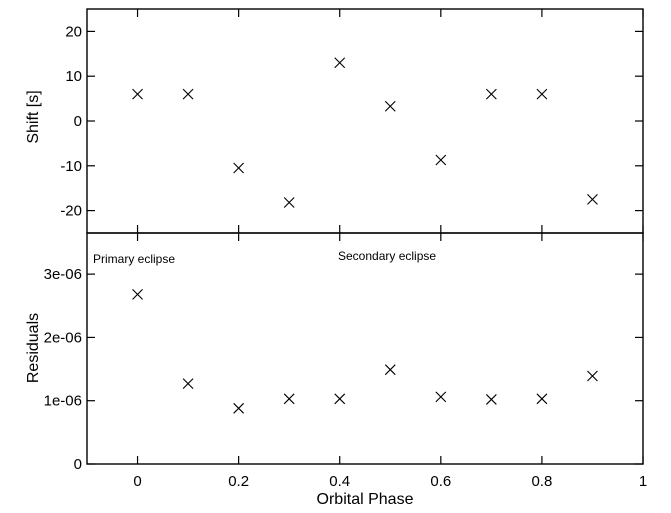 Image resolution: width=671 pixels, height=513 pixels. What do you see at coordinates (541, 481) in the screenshot?
I see `x-tick-label: 0.8` at bounding box center [541, 481].